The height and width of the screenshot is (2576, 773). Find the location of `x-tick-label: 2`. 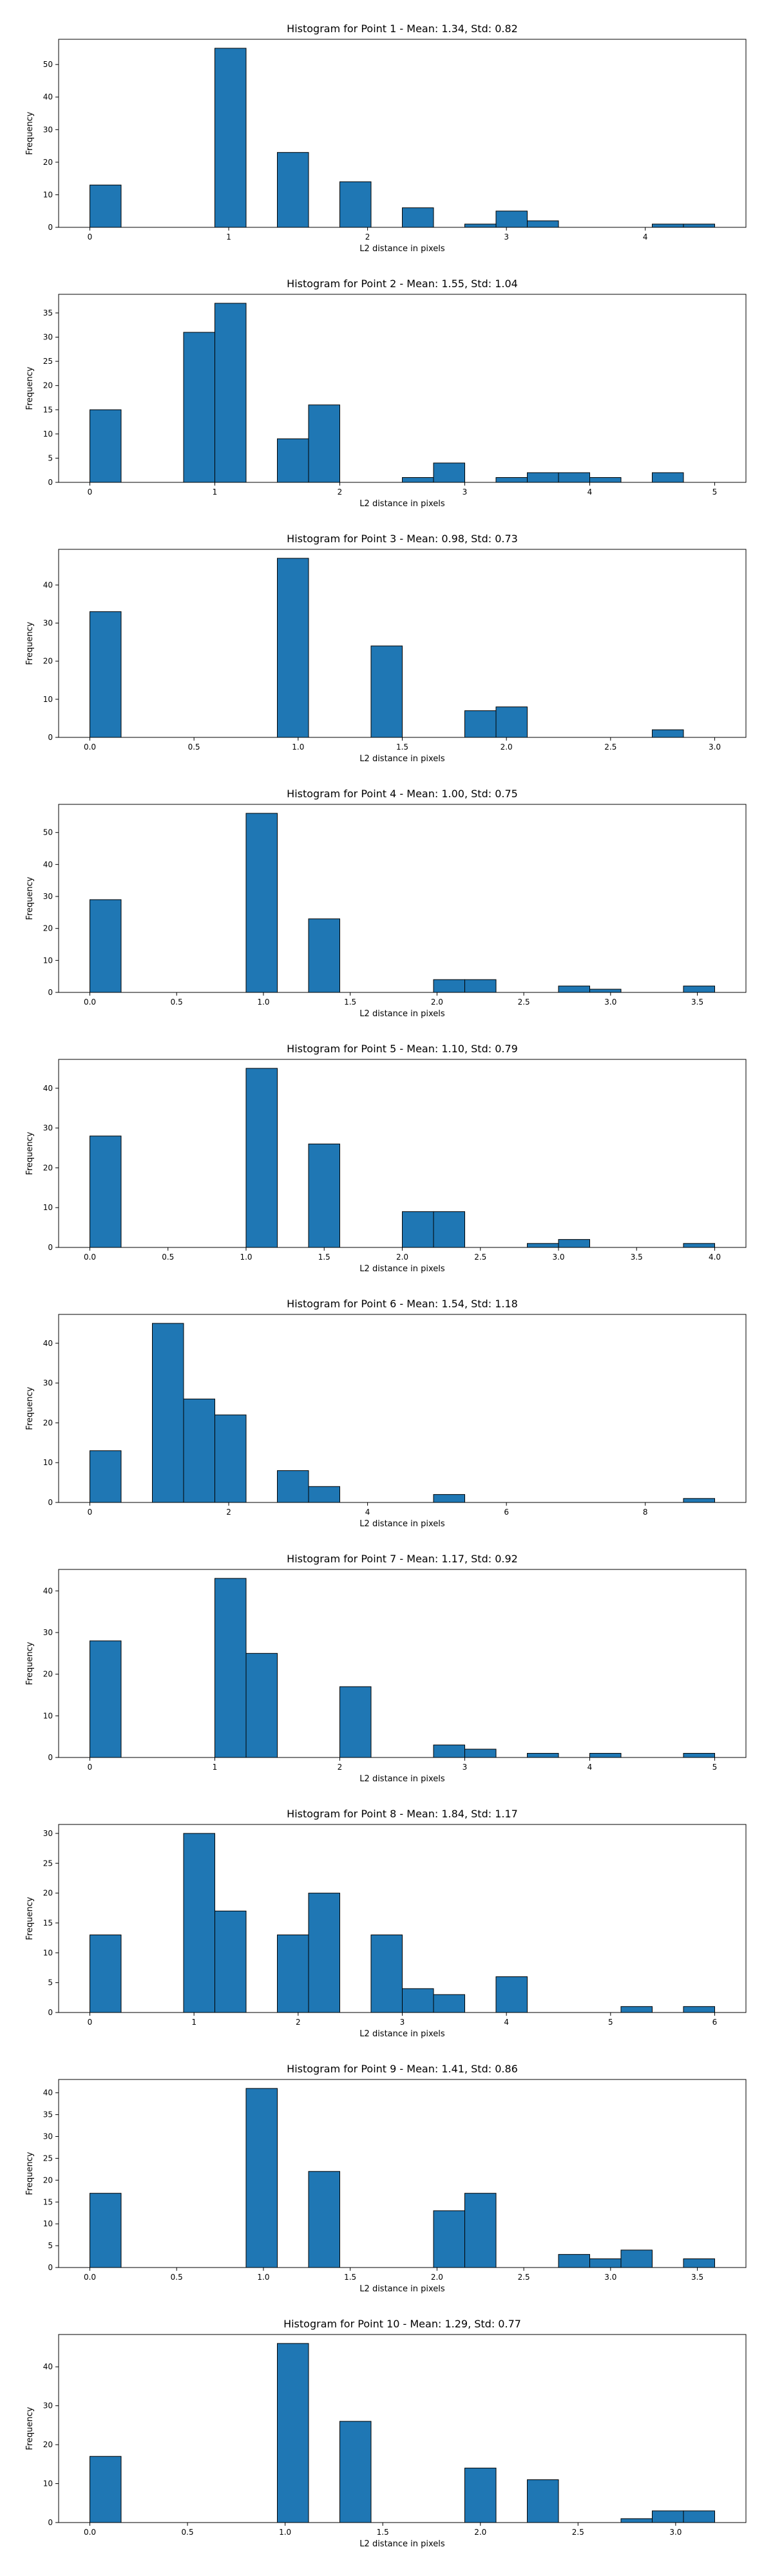

x-tick-label: 2 is located at coordinates (228, 1512).